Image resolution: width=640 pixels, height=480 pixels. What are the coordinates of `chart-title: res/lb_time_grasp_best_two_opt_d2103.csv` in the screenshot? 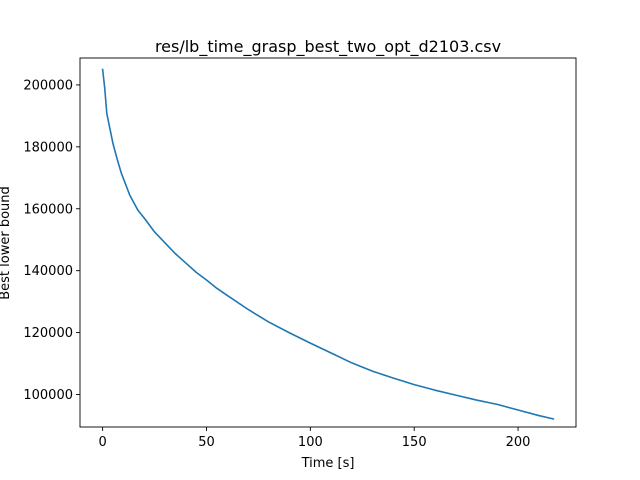 It's located at (328, 47).